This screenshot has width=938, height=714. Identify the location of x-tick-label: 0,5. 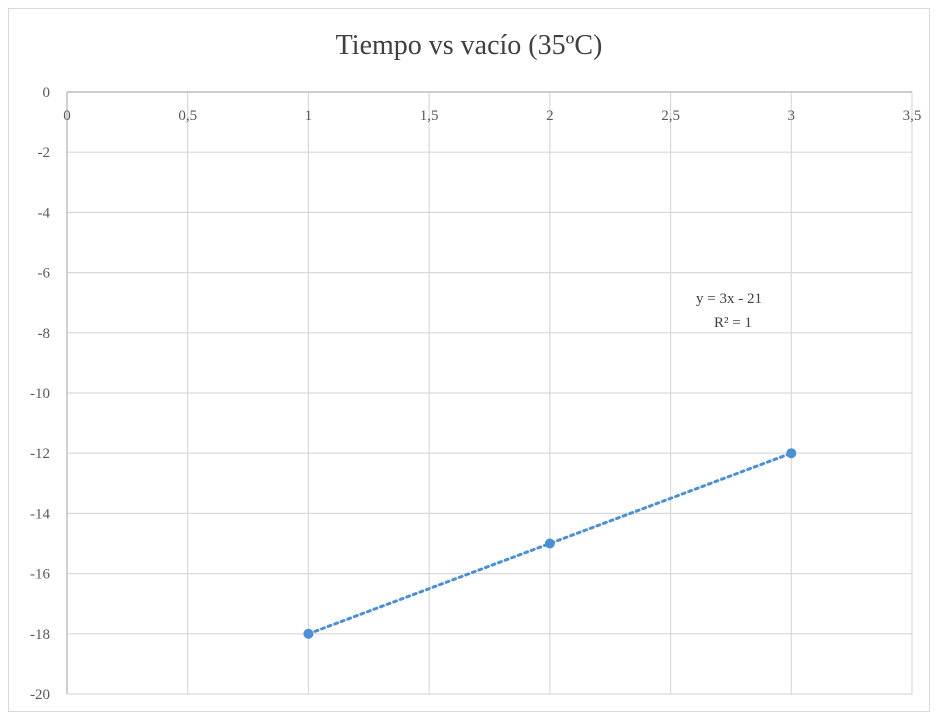
(187, 116).